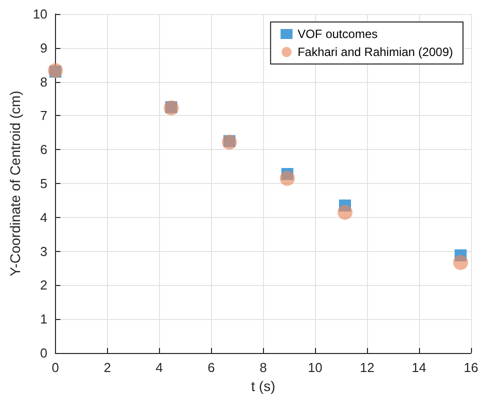  Describe the element at coordinates (55, 367) in the screenshot. I see `x-tick-label: 0` at that location.